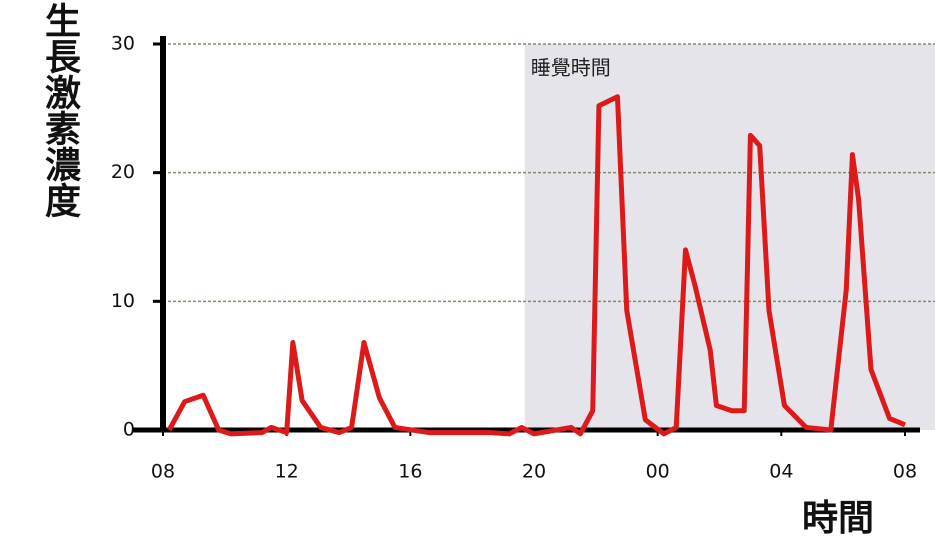 Image resolution: width=936 pixels, height=544 pixels. What do you see at coordinates (123, 44) in the screenshot?
I see `y-tick-label: 30` at bounding box center [123, 44].